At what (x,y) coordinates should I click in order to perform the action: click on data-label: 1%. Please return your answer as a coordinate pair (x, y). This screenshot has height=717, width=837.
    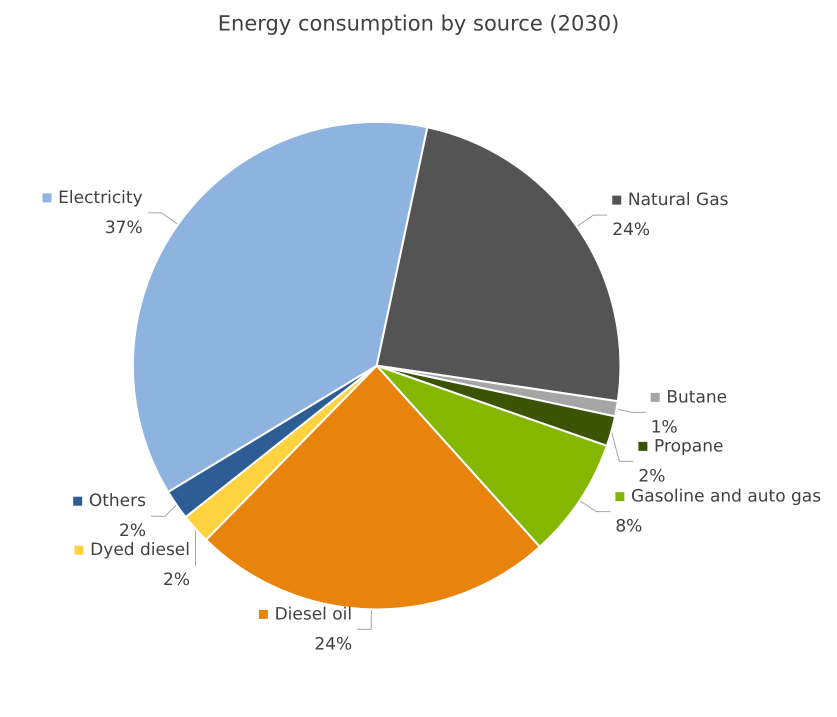
    Looking at the image, I should click on (664, 427).